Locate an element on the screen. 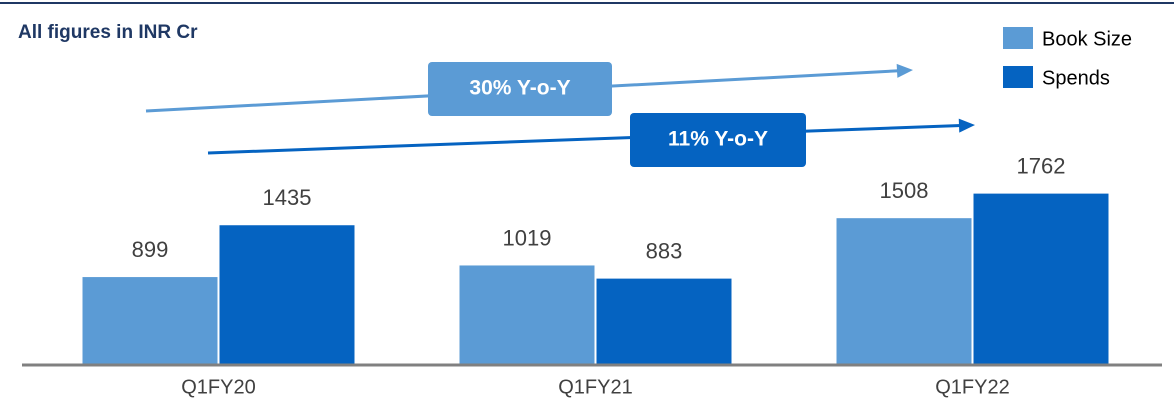  value-label: 899 is located at coordinates (150, 249).